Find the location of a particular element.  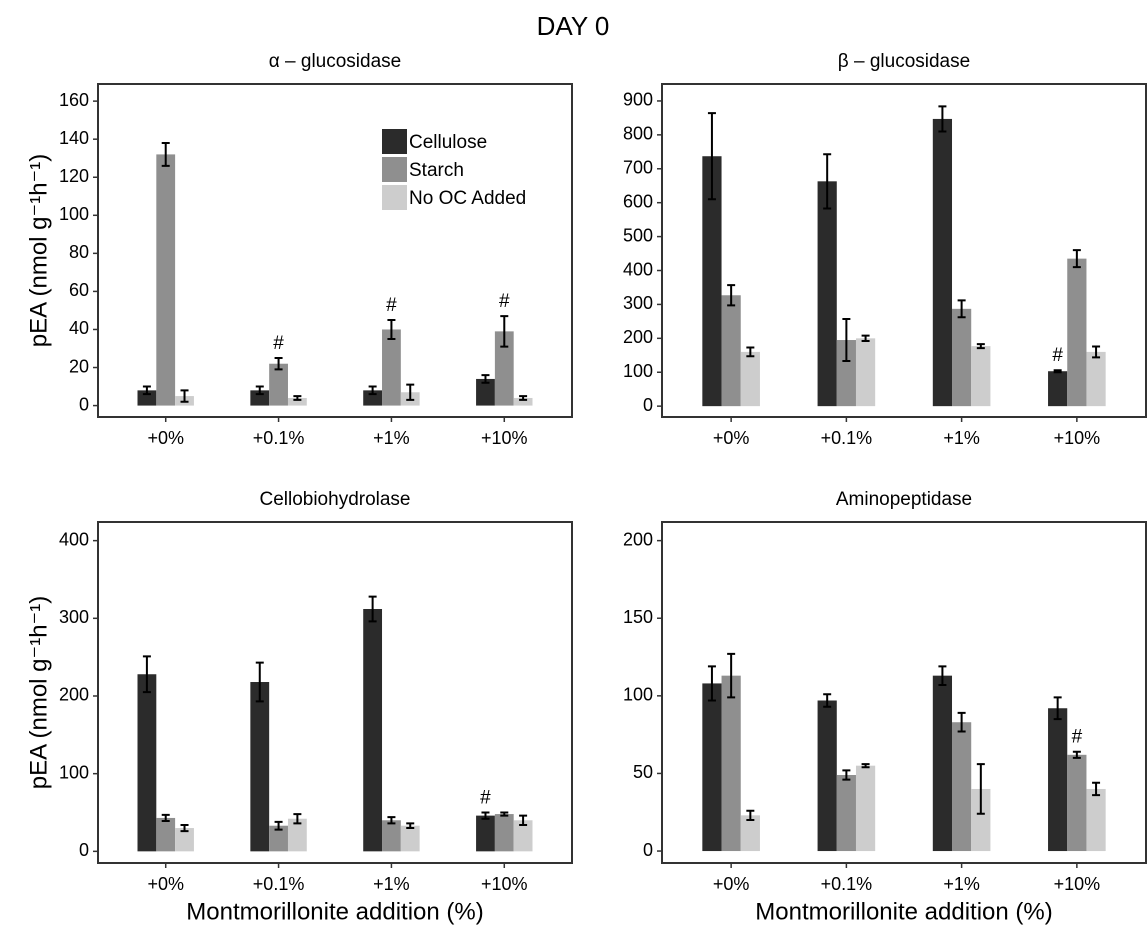

y-axis-label: pEA (nmol g⁻¹h⁻¹) is located at coordinates (38, 250).